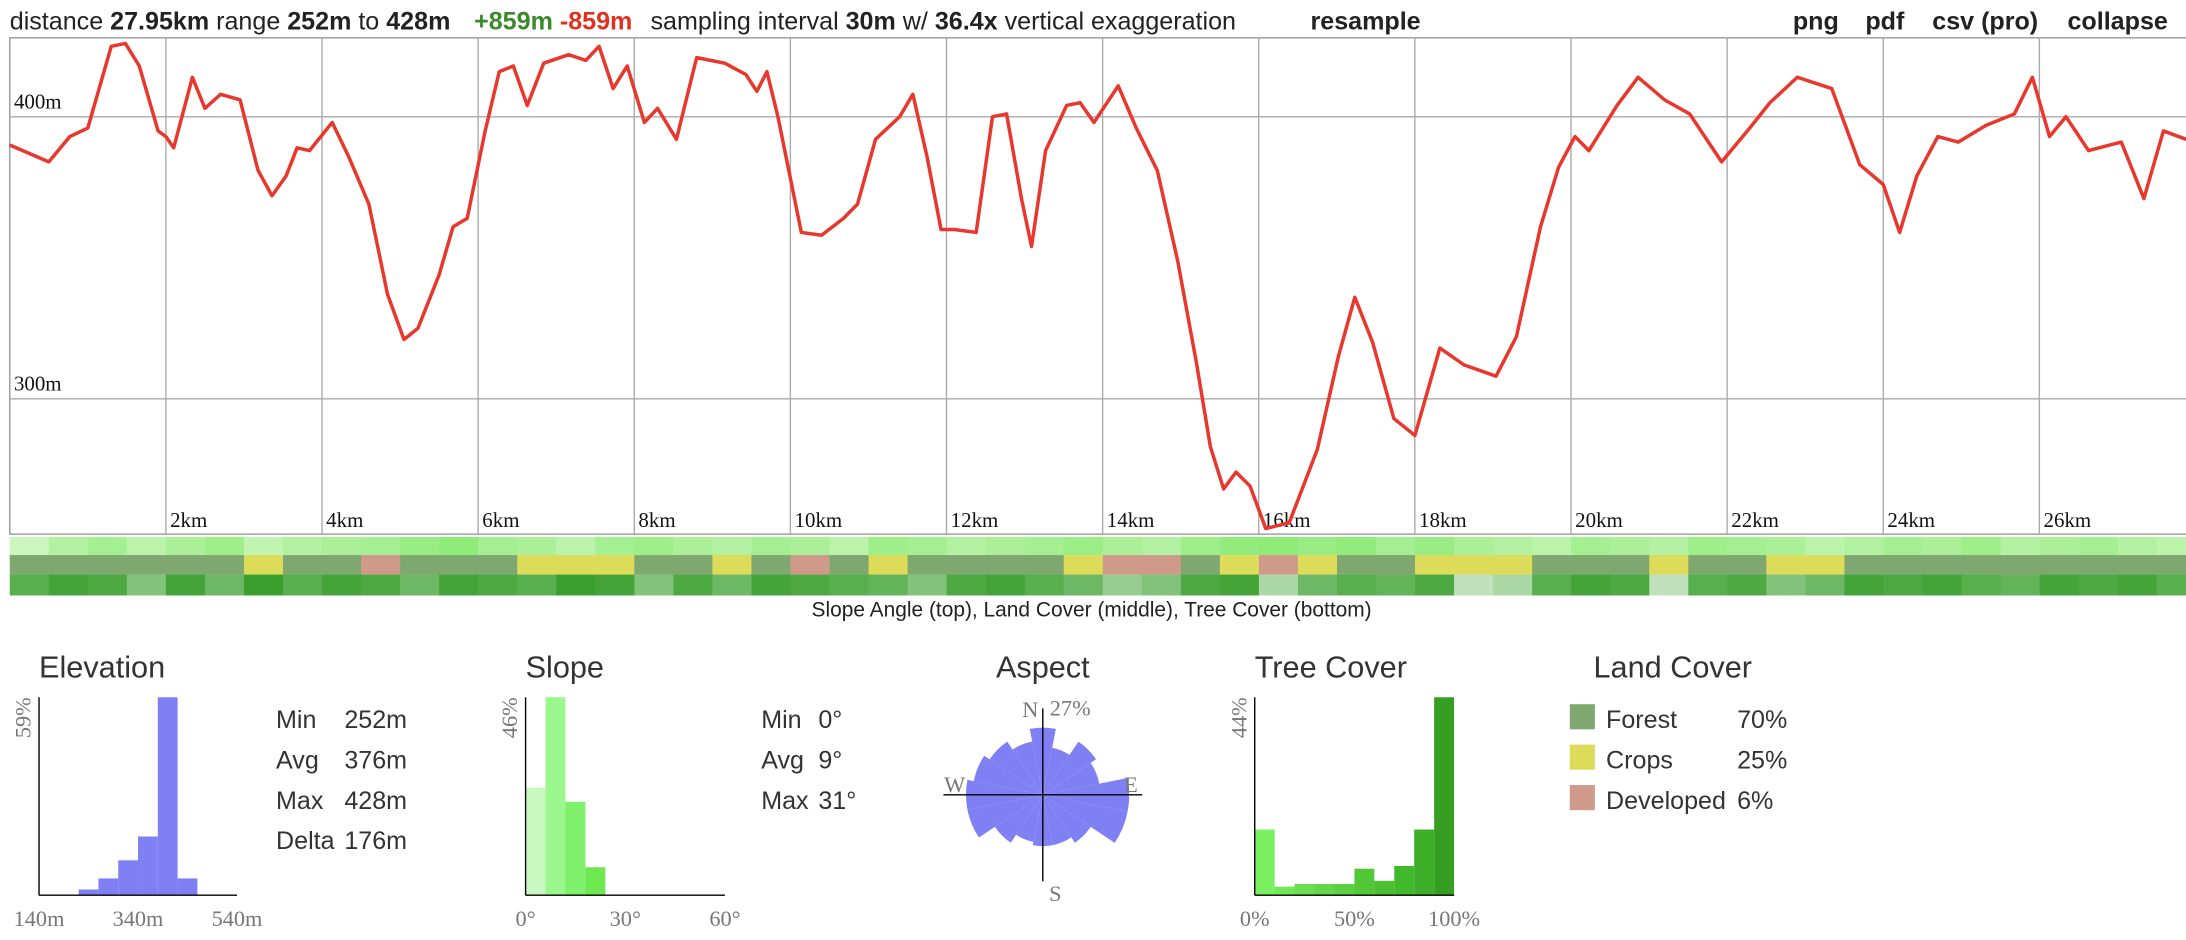 This screenshot has width=2186, height=940. Describe the element at coordinates (300, 801) in the screenshot. I see `stat-label: Max` at that location.